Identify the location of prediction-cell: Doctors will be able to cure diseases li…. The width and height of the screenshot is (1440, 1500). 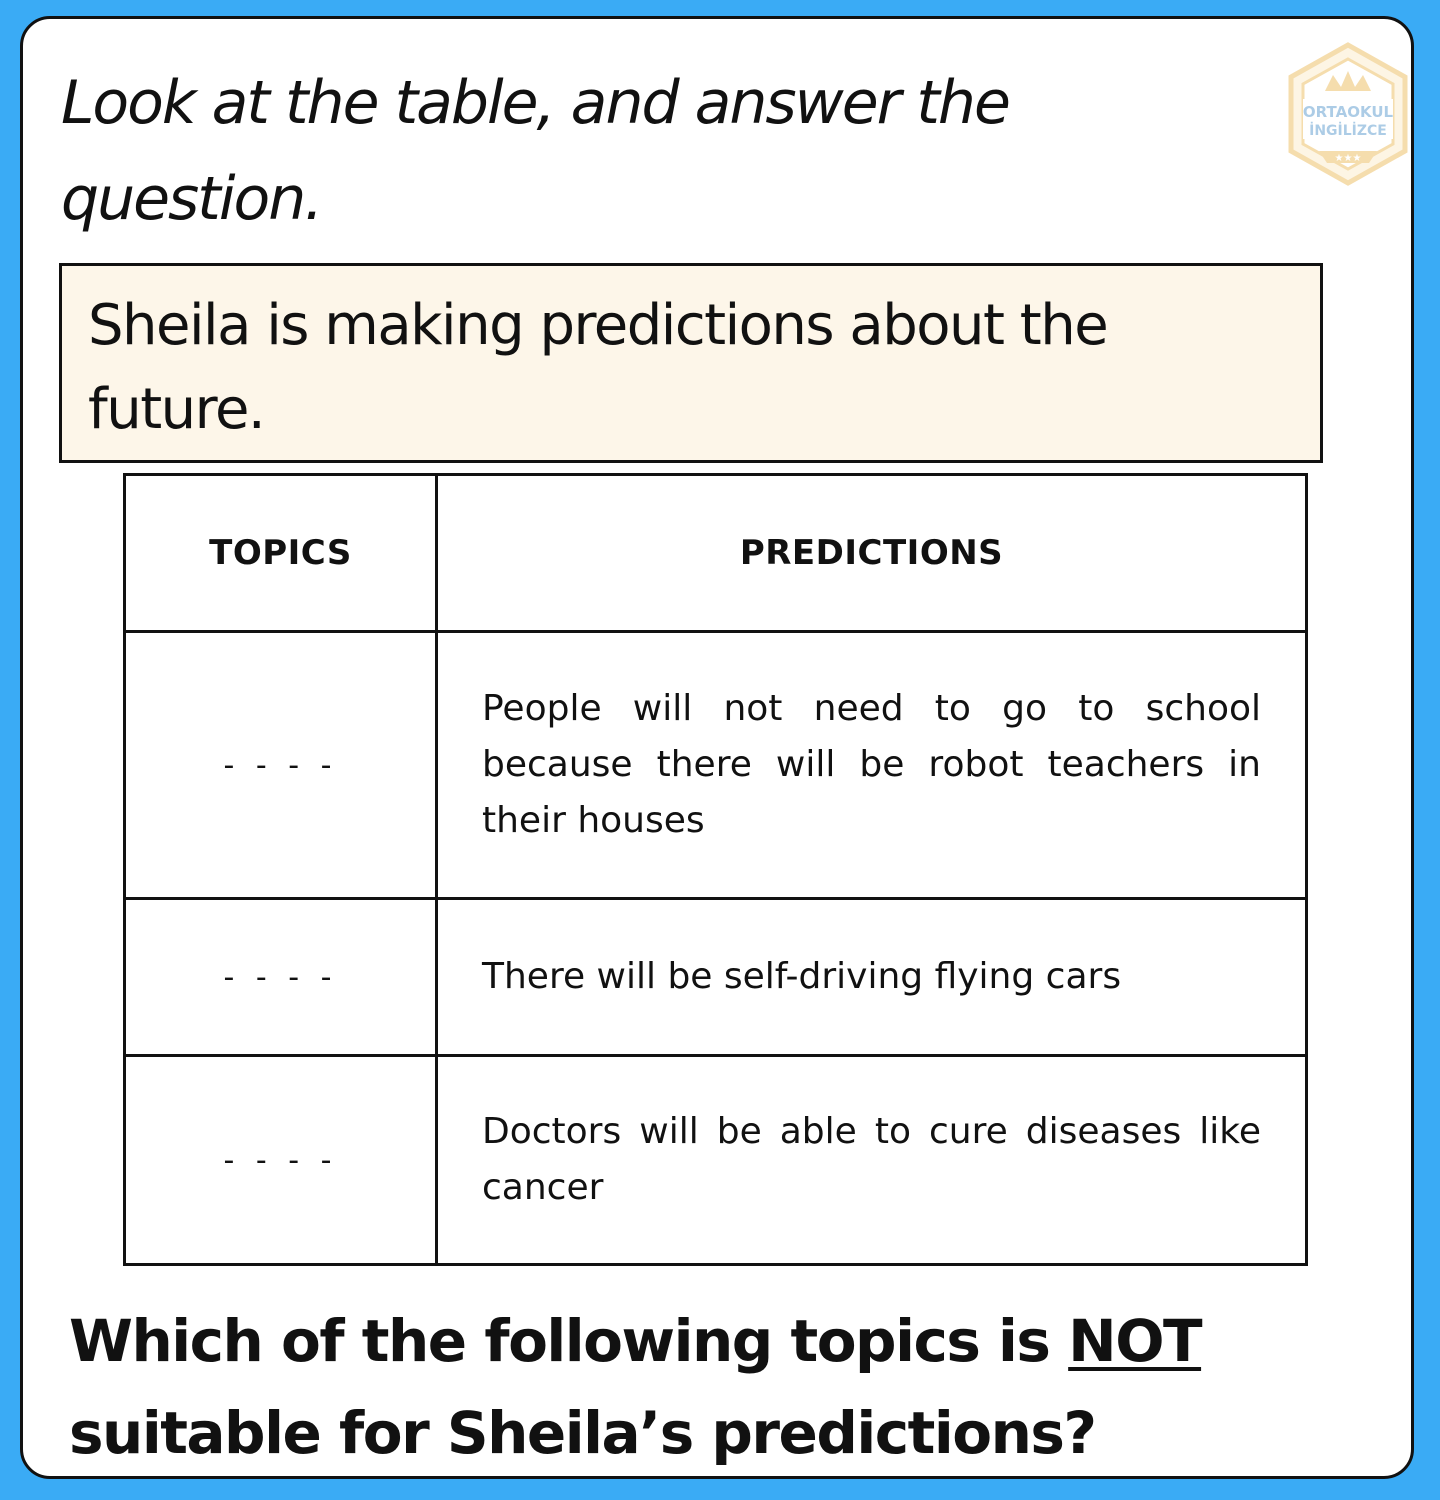
(871, 1160).